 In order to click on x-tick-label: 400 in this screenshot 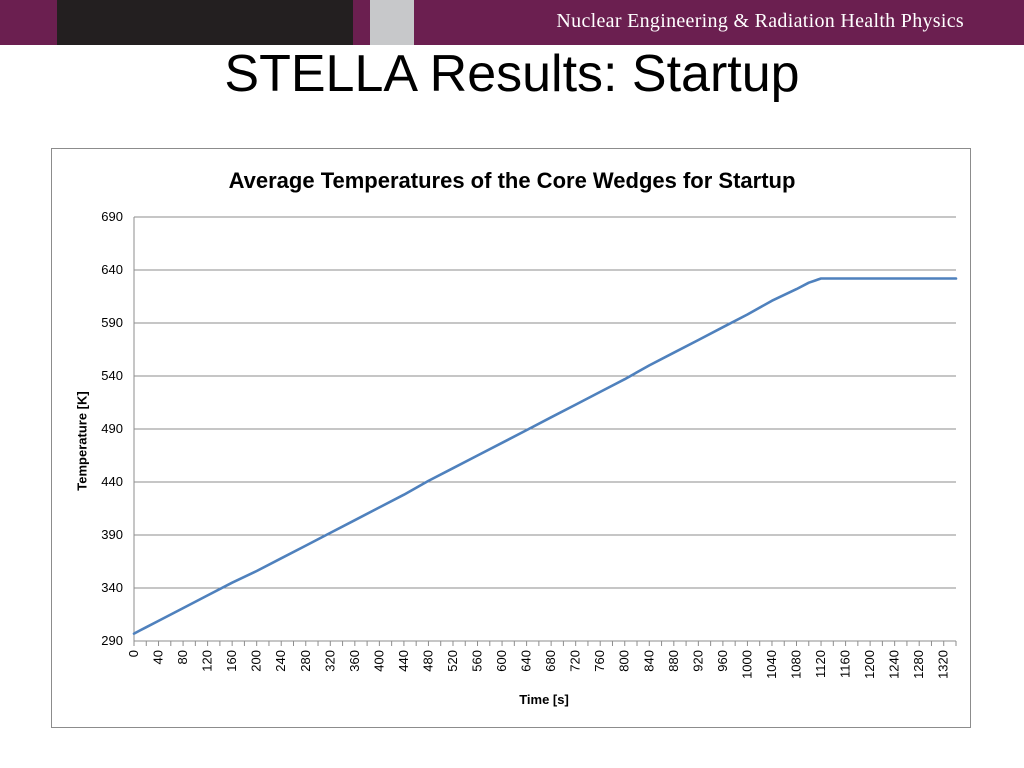, I will do `click(378, 661)`.